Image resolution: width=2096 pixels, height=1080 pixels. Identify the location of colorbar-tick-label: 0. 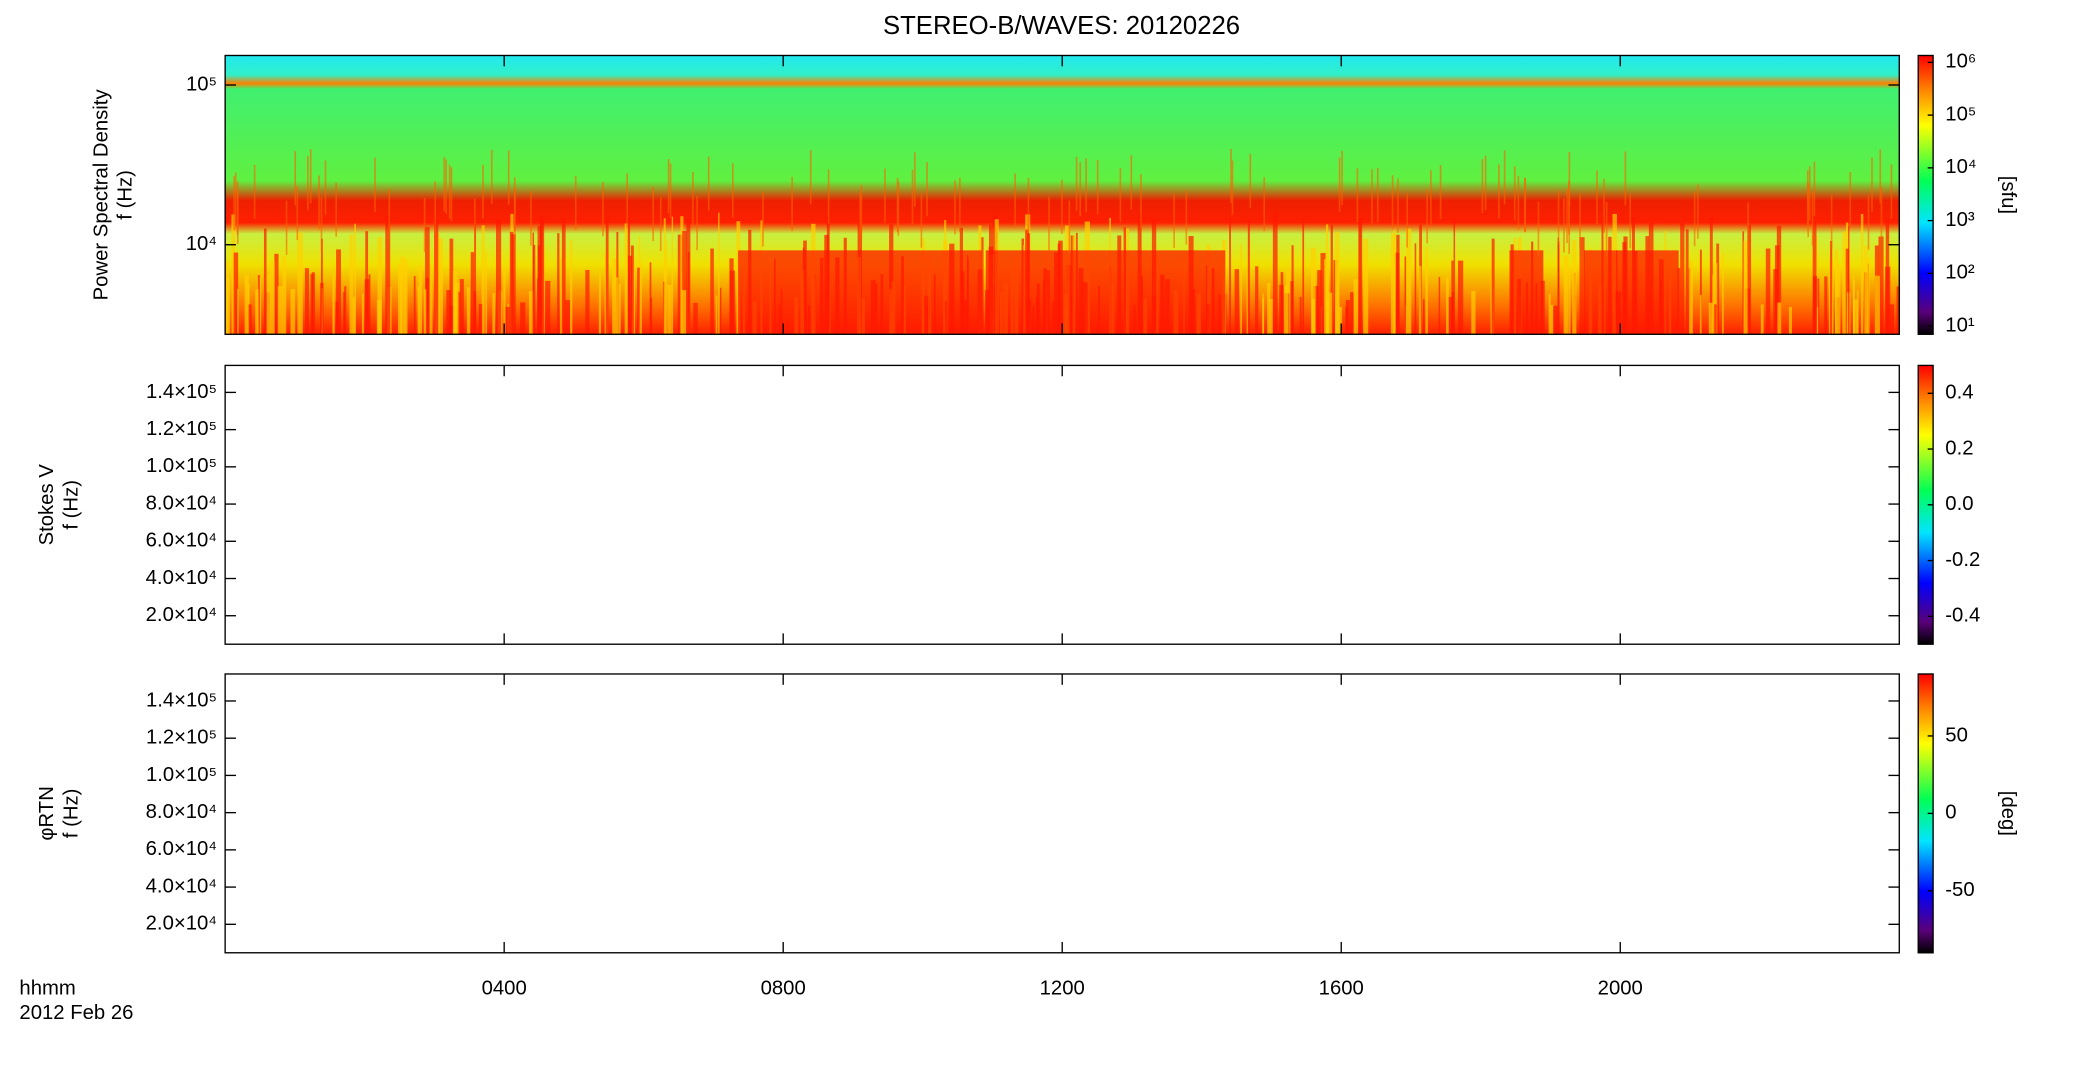
(1950, 813).